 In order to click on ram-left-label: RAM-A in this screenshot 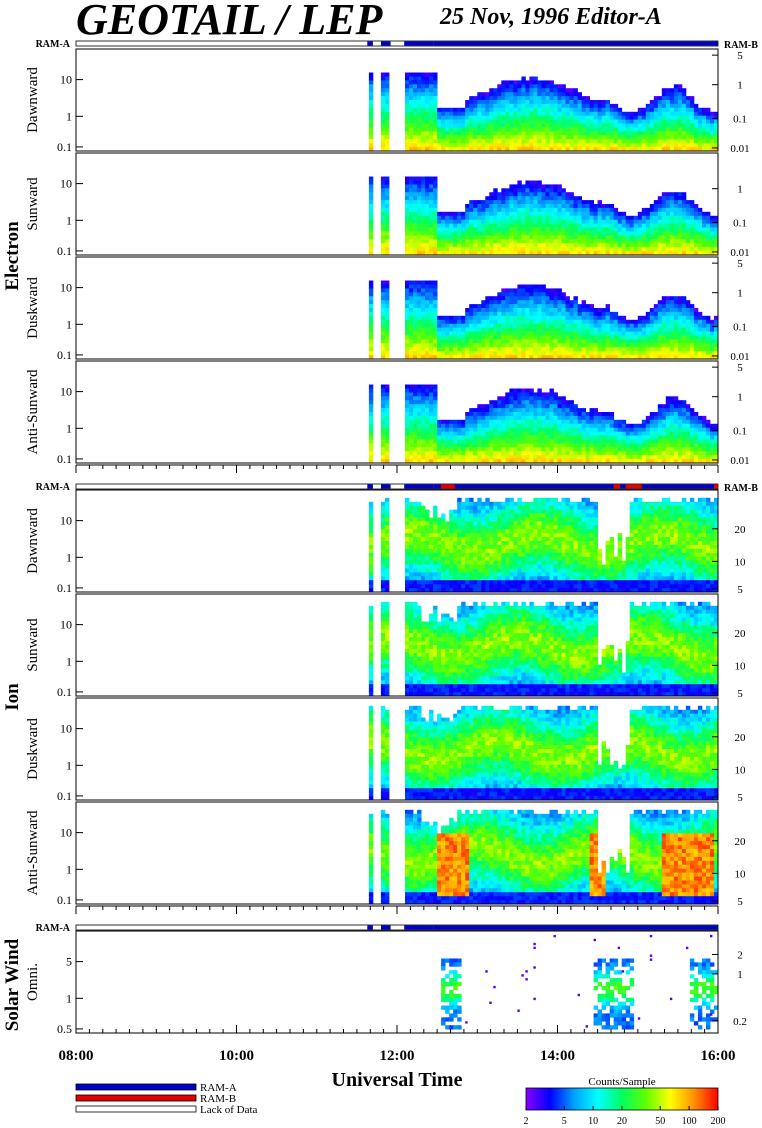, I will do `click(53, 44)`.